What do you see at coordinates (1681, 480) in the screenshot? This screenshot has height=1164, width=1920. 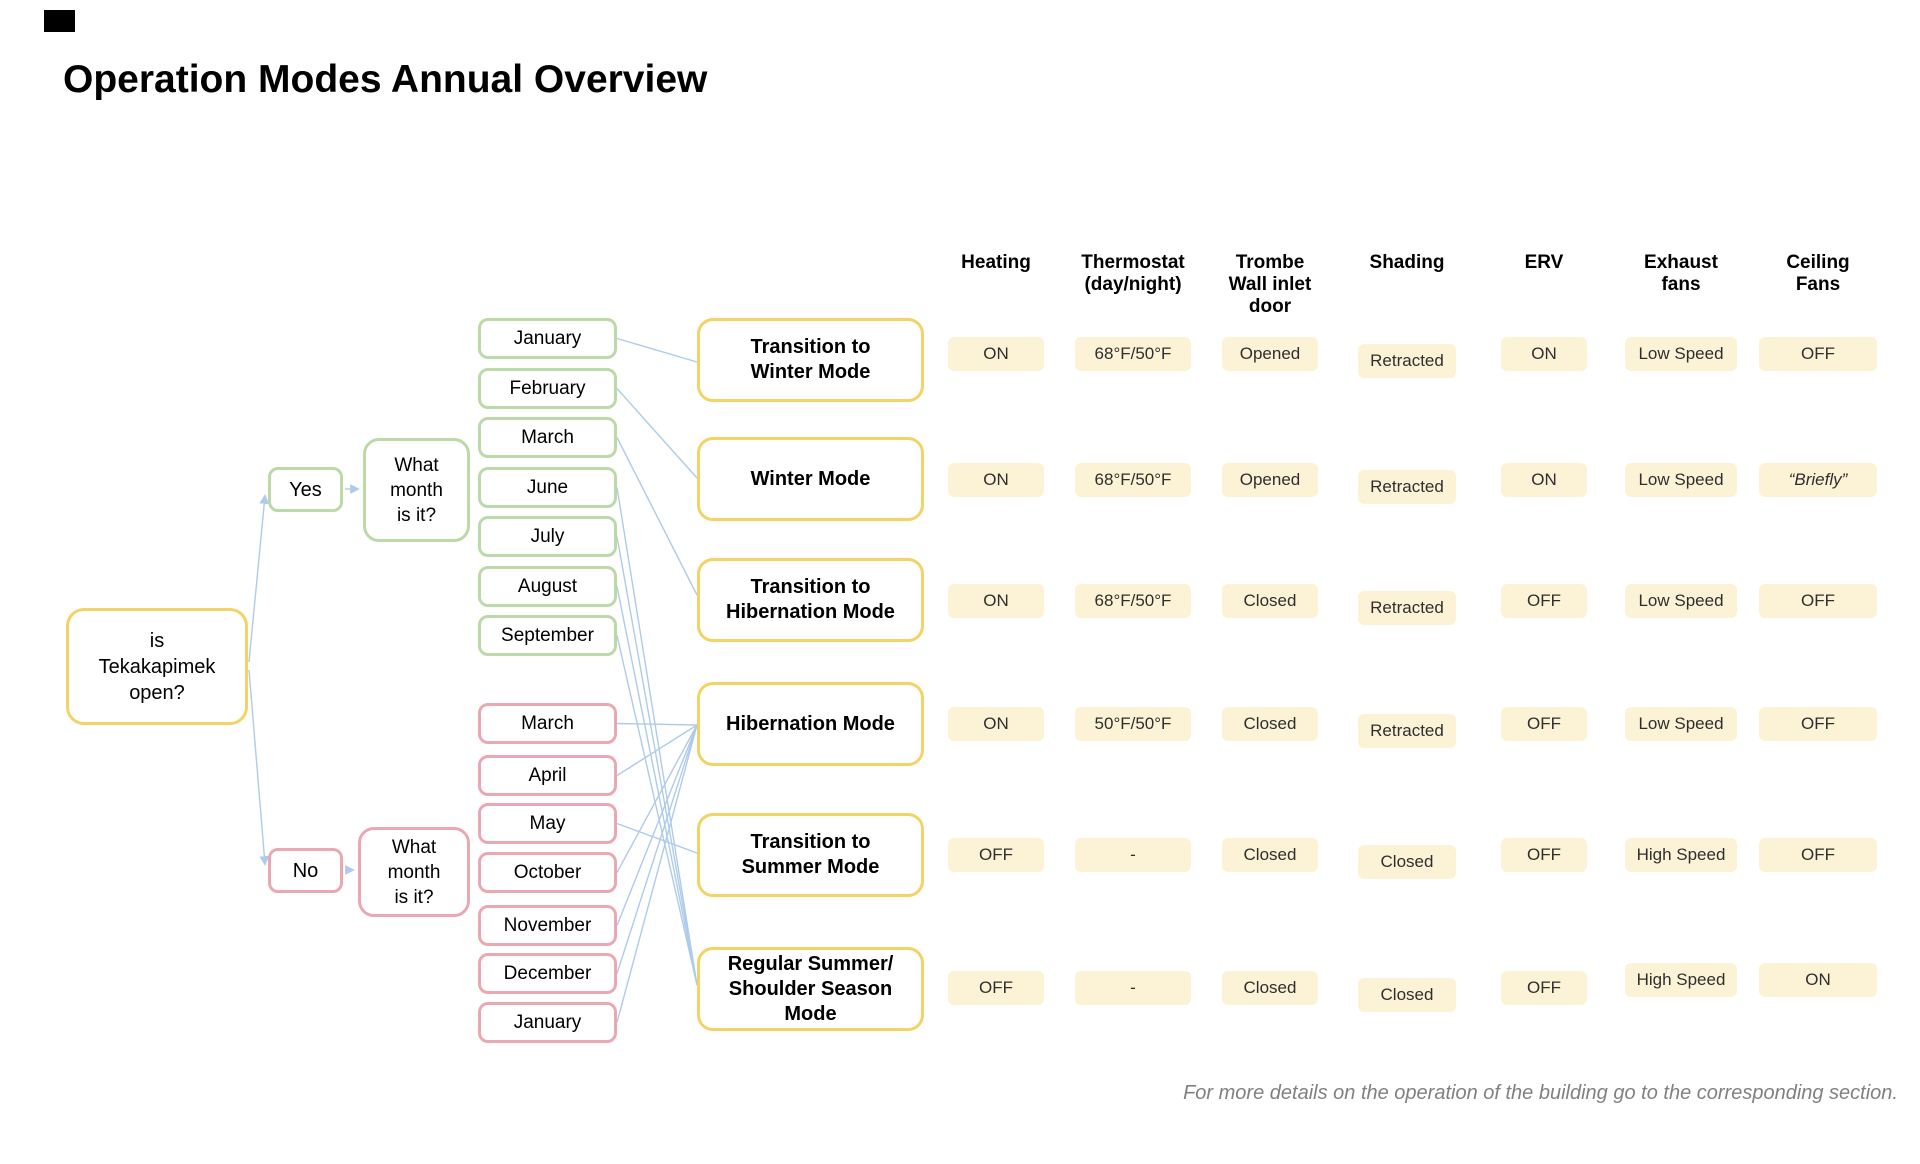 I see `table-cell-r1-c5: Low Speed` at bounding box center [1681, 480].